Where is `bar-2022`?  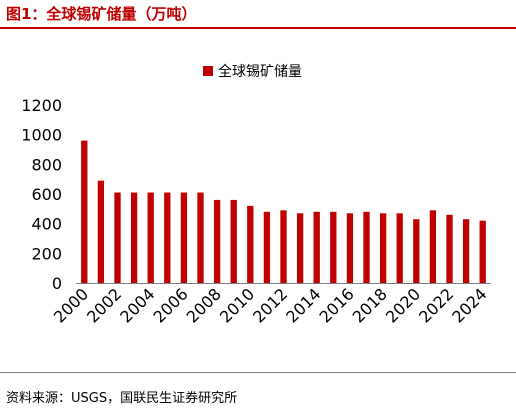 bar-2022 is located at coordinates (449, 248).